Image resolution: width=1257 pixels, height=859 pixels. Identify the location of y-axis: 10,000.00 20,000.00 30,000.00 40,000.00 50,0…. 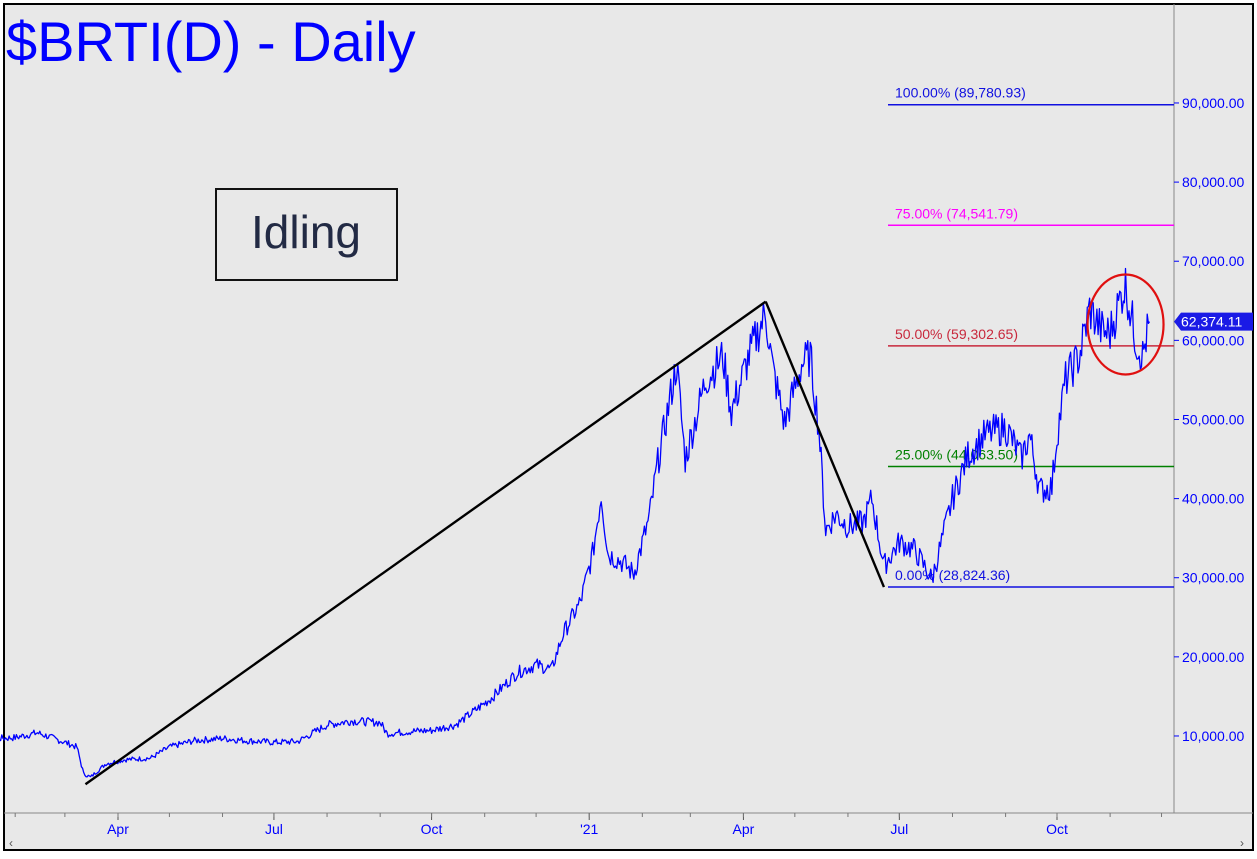
(1209, 419).